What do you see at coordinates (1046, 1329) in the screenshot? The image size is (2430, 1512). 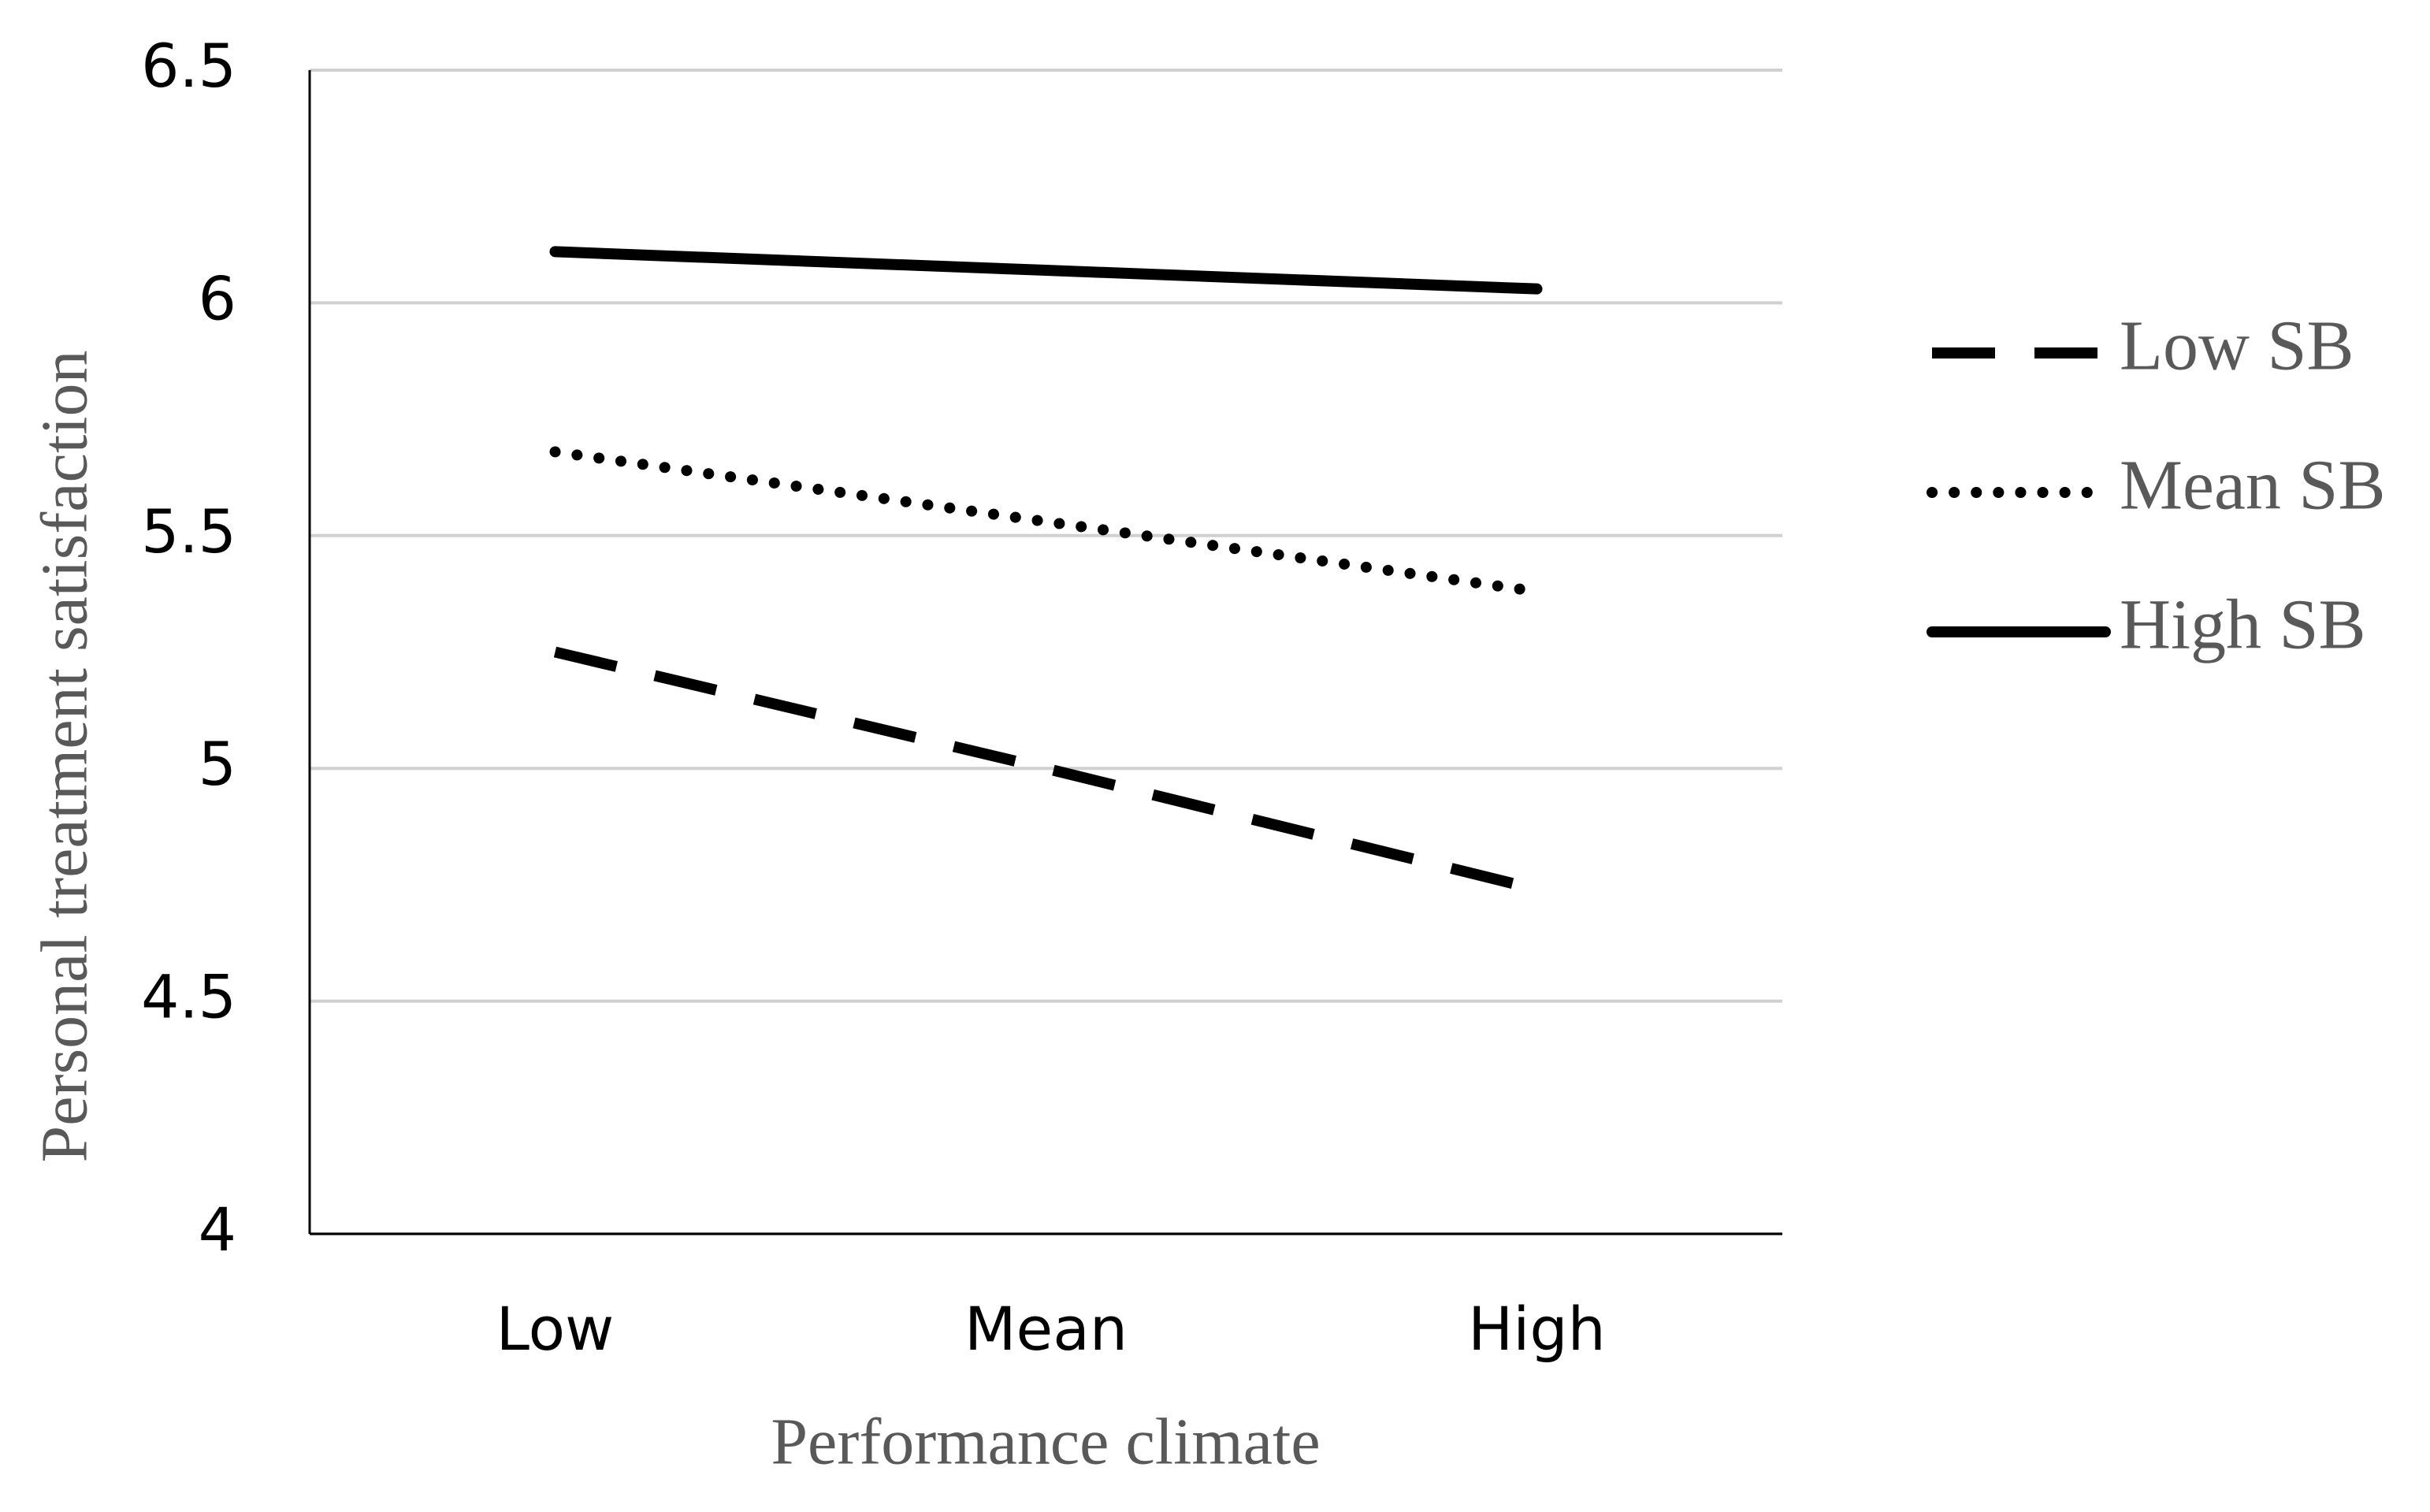 I see `x-tick-label: Mean` at bounding box center [1046, 1329].